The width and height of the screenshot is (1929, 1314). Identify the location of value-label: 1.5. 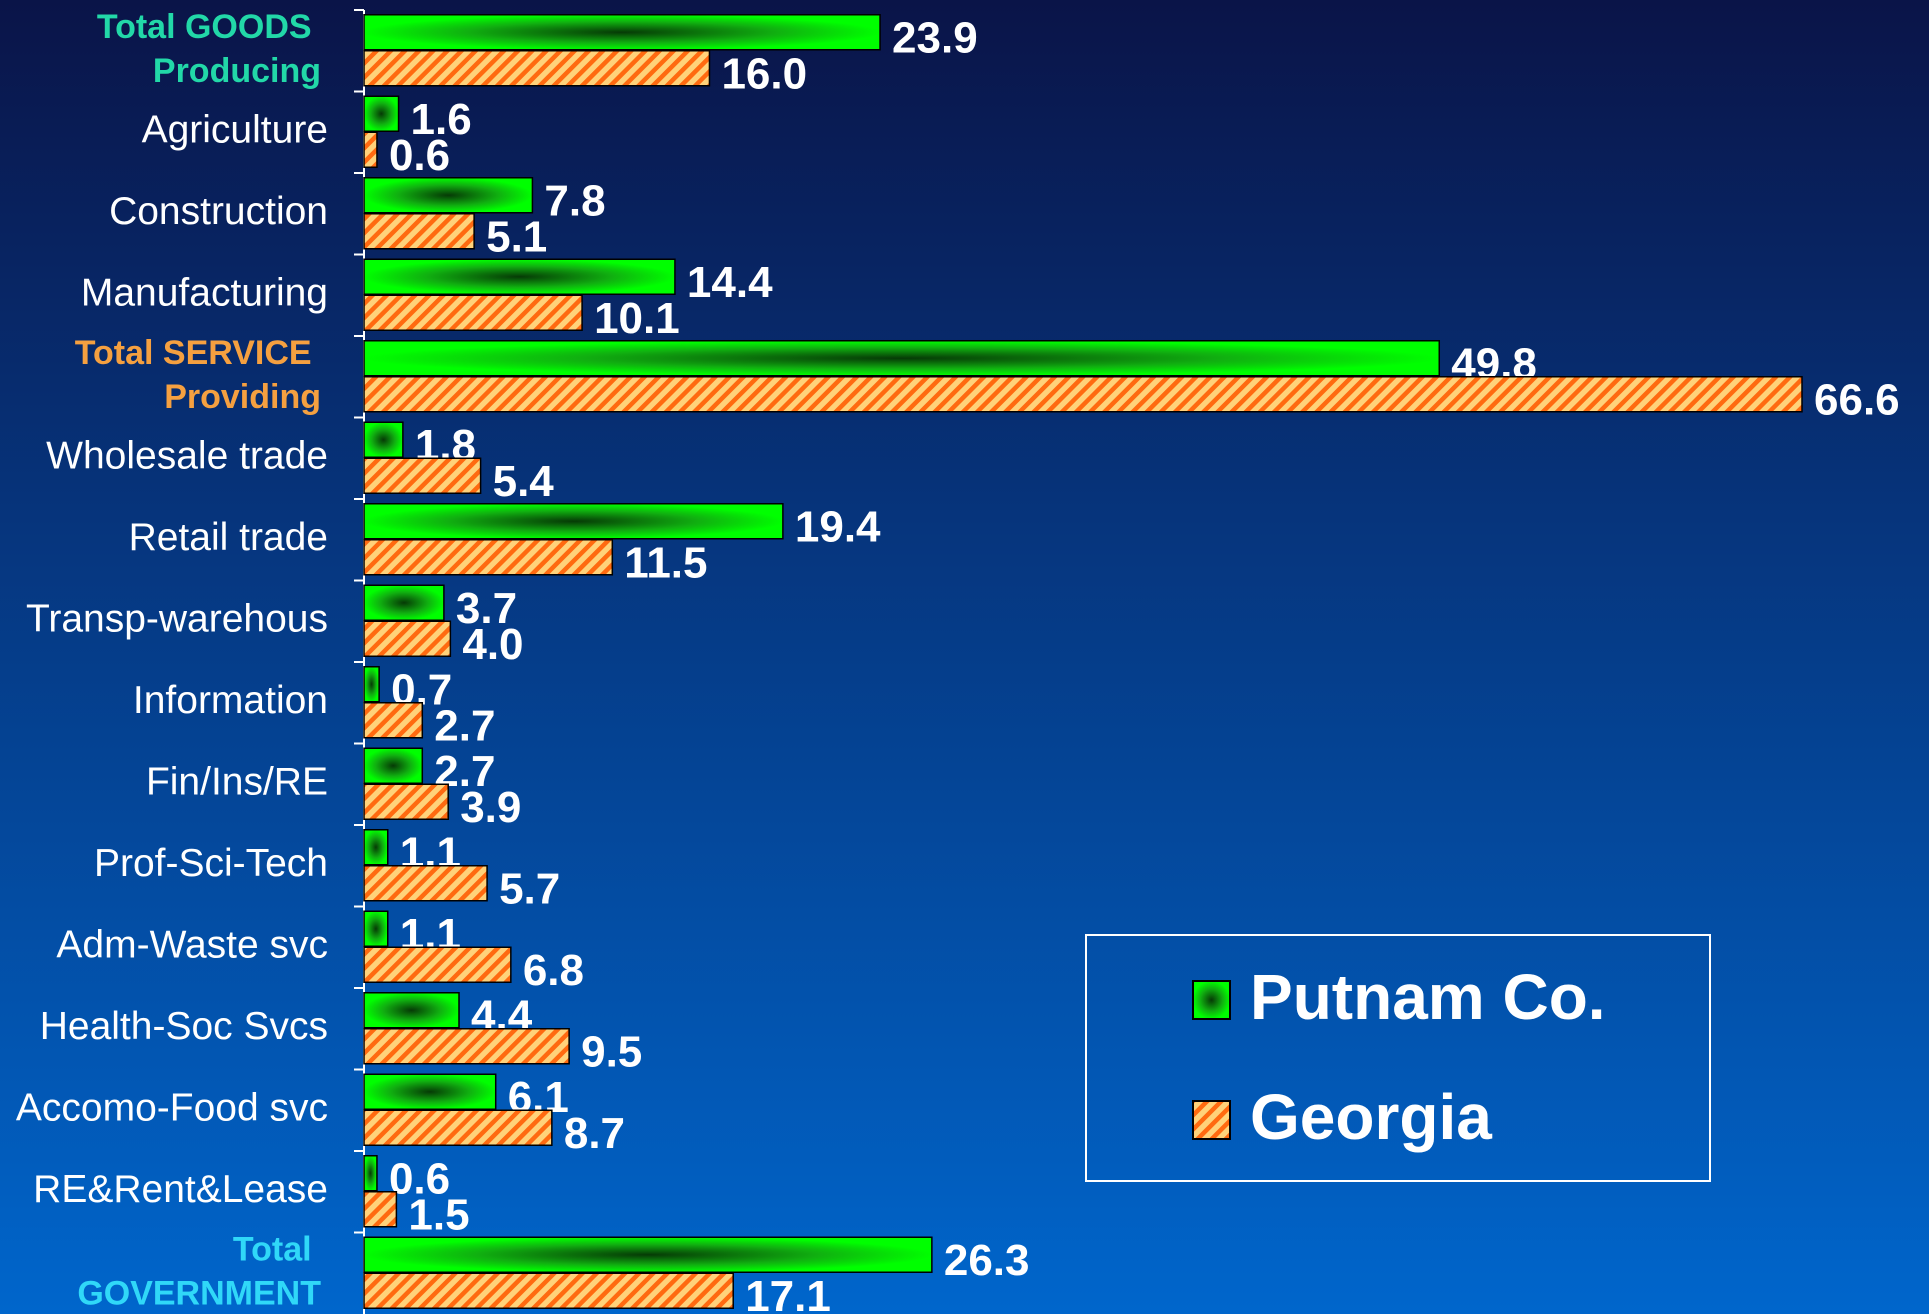
(438, 1214).